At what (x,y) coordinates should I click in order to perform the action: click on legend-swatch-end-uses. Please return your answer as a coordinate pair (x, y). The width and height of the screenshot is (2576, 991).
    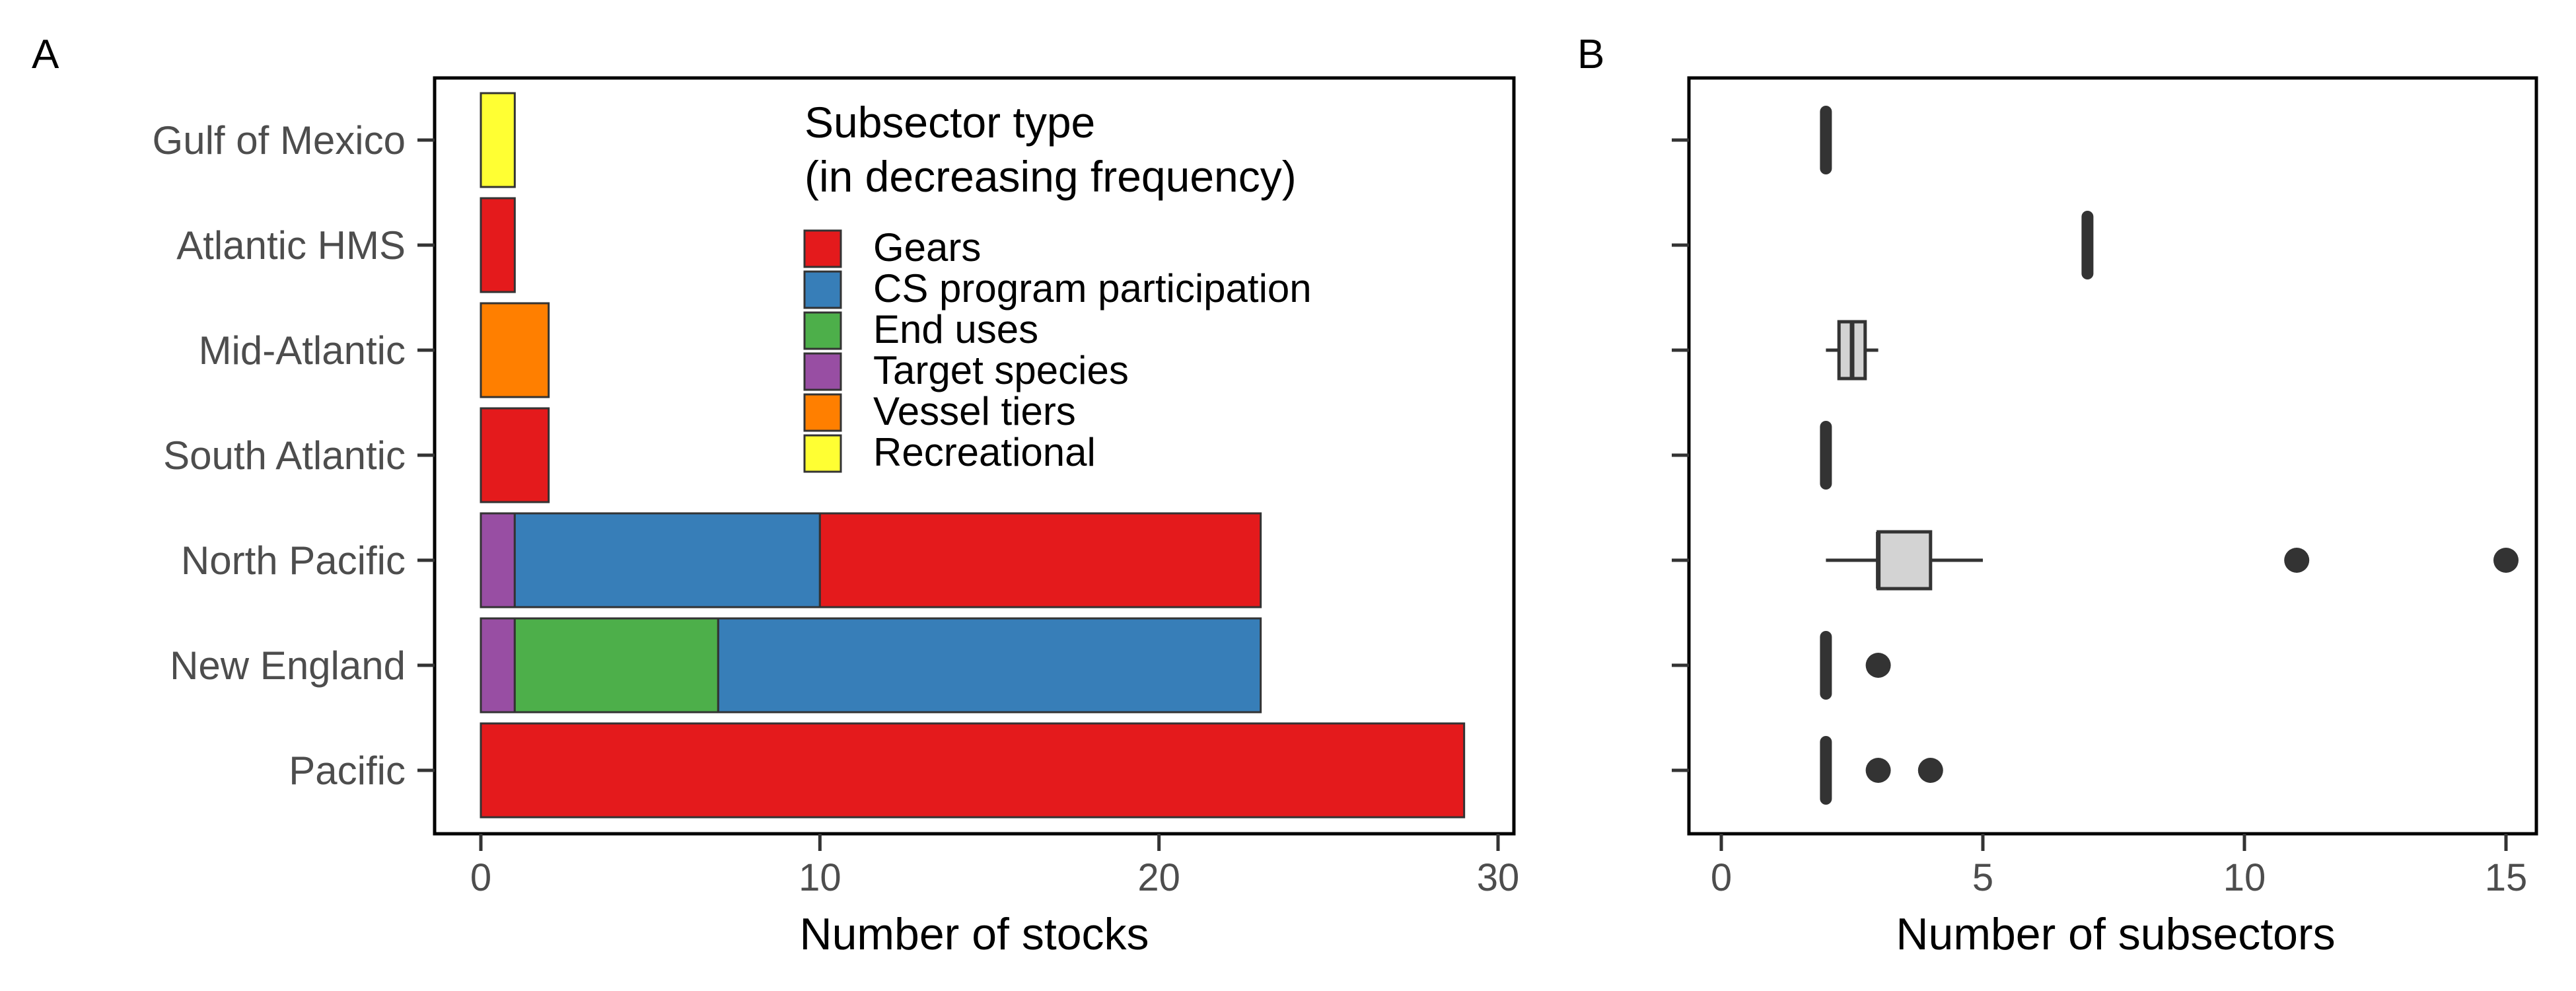
    Looking at the image, I should click on (822, 330).